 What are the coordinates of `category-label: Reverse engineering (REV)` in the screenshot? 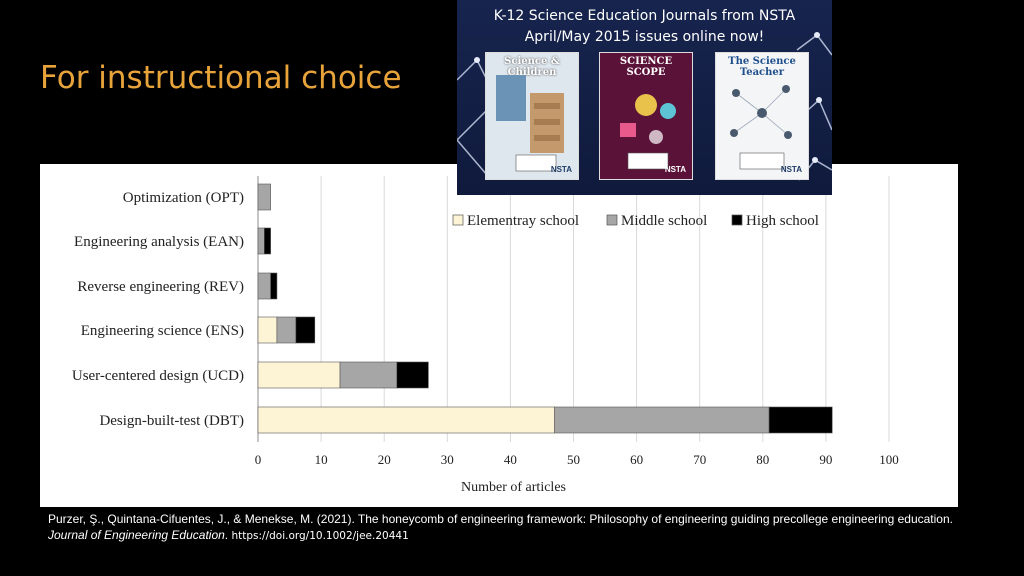 It's located at (160, 287).